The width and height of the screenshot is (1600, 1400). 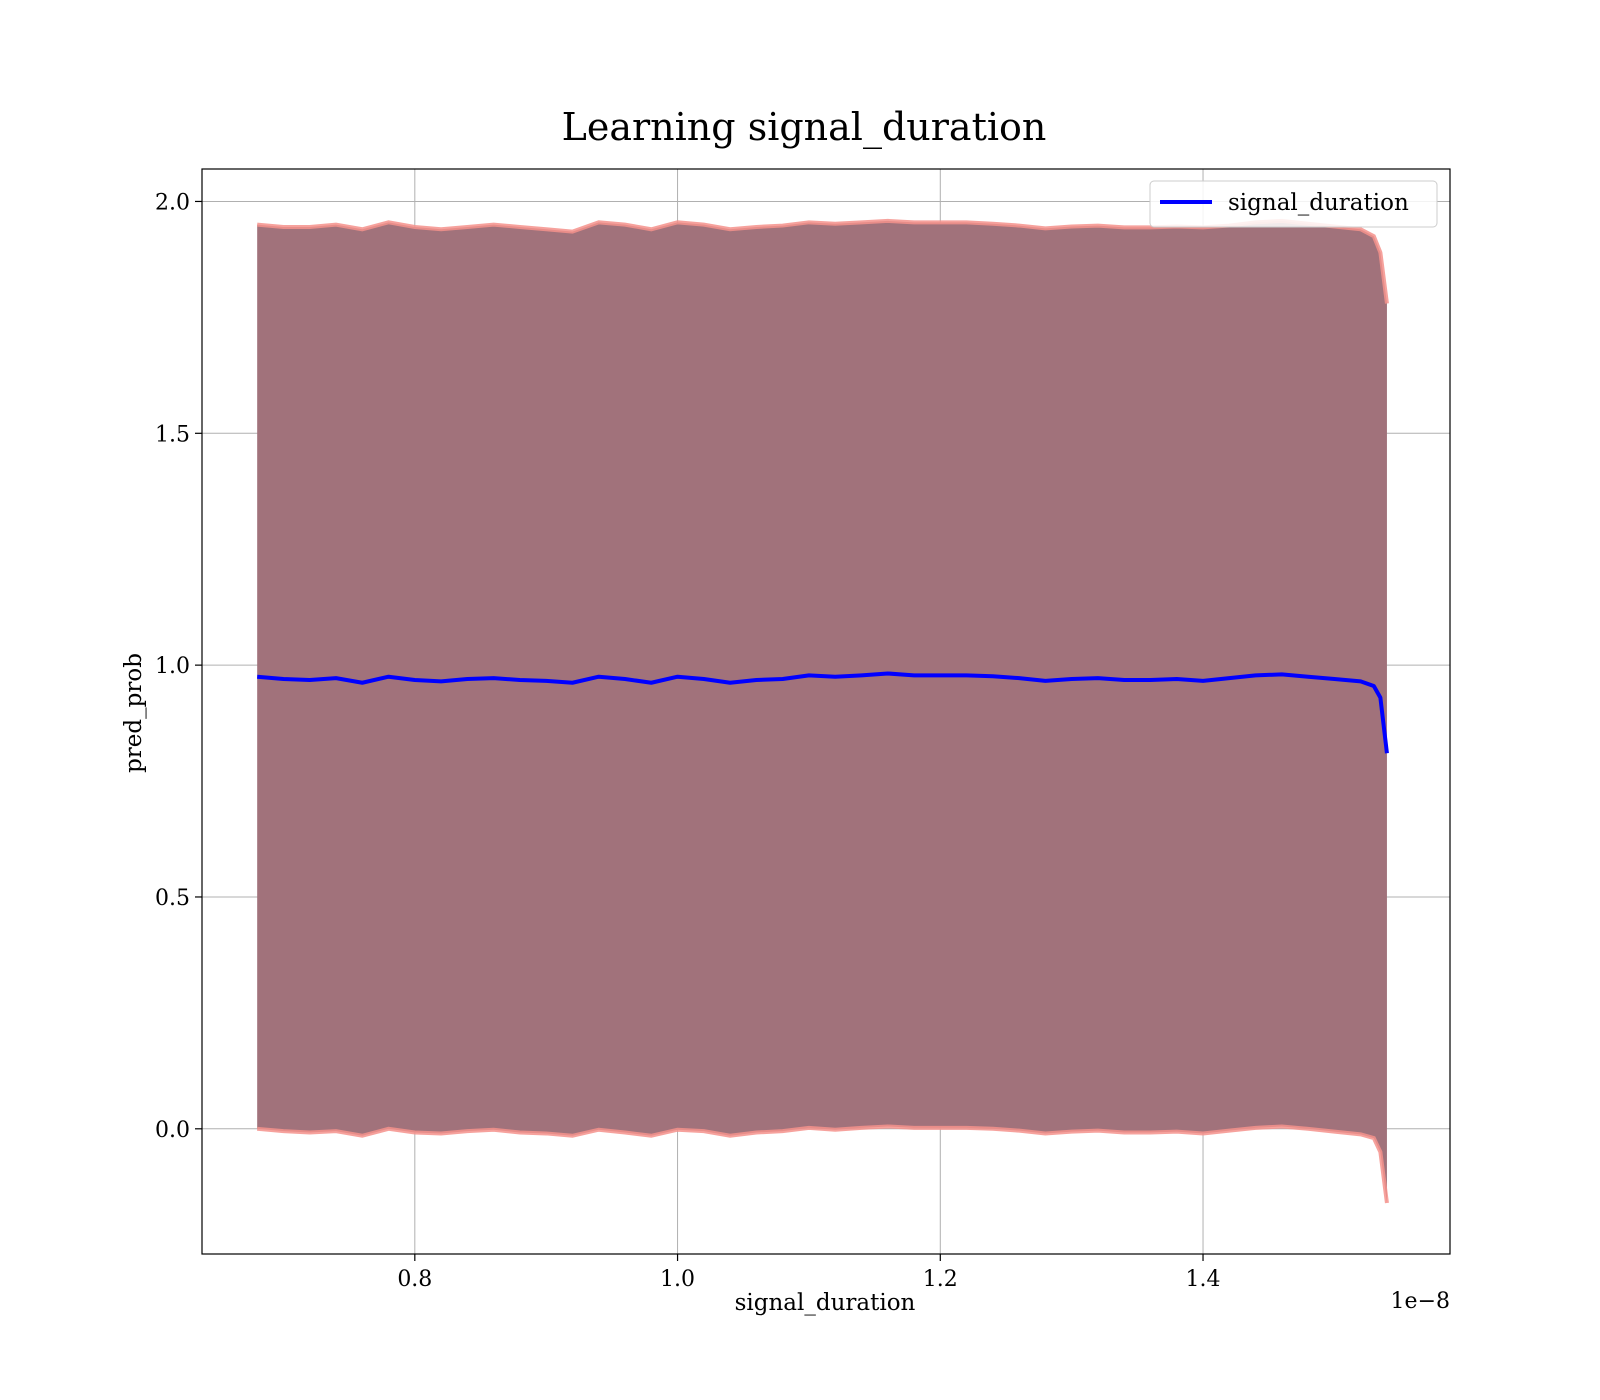 What do you see at coordinates (172, 202) in the screenshot?
I see `y-tick-label-4: 2.0` at bounding box center [172, 202].